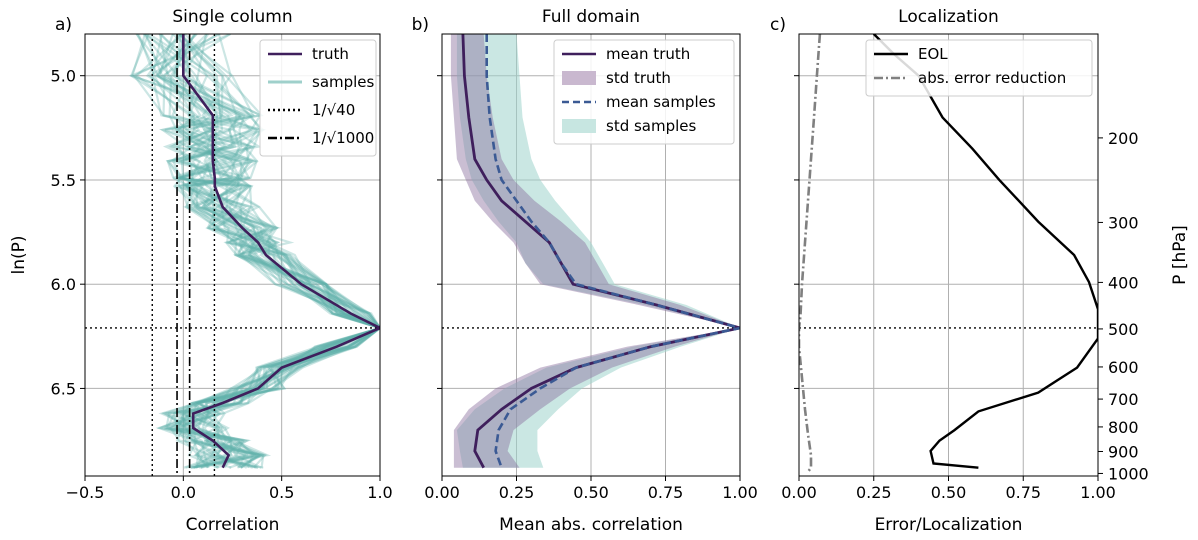  What do you see at coordinates (1123, 282) in the screenshot?
I see `pressure-tick-label: 400` at bounding box center [1123, 282].